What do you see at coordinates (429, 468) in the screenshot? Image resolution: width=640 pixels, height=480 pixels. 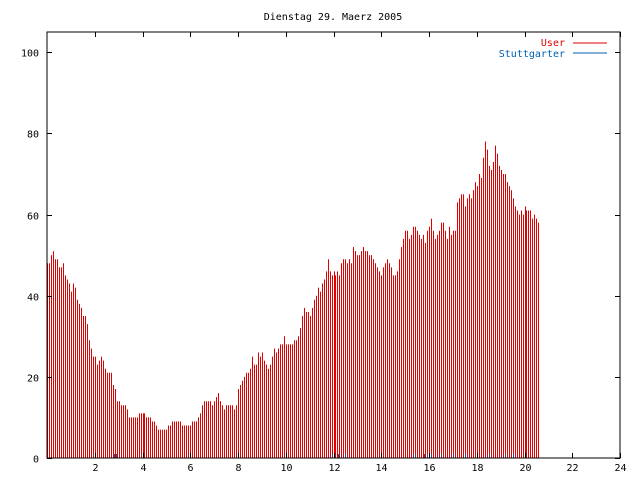 I see `x-tick-label: 16` at bounding box center [429, 468].